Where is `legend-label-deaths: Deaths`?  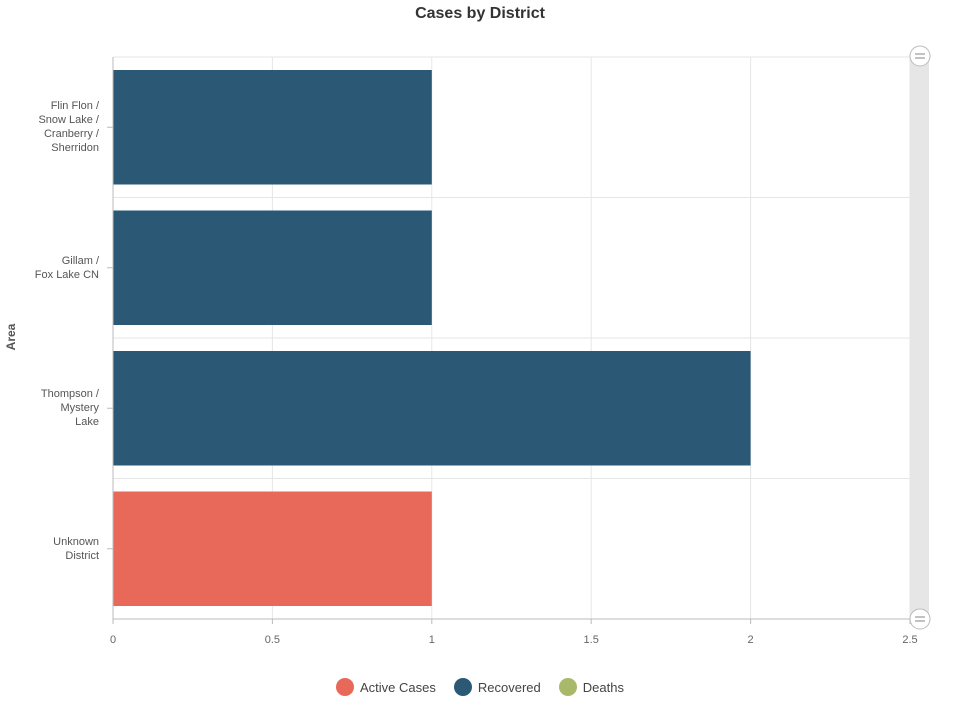
legend-label-deaths: Deaths is located at coordinates (603, 687).